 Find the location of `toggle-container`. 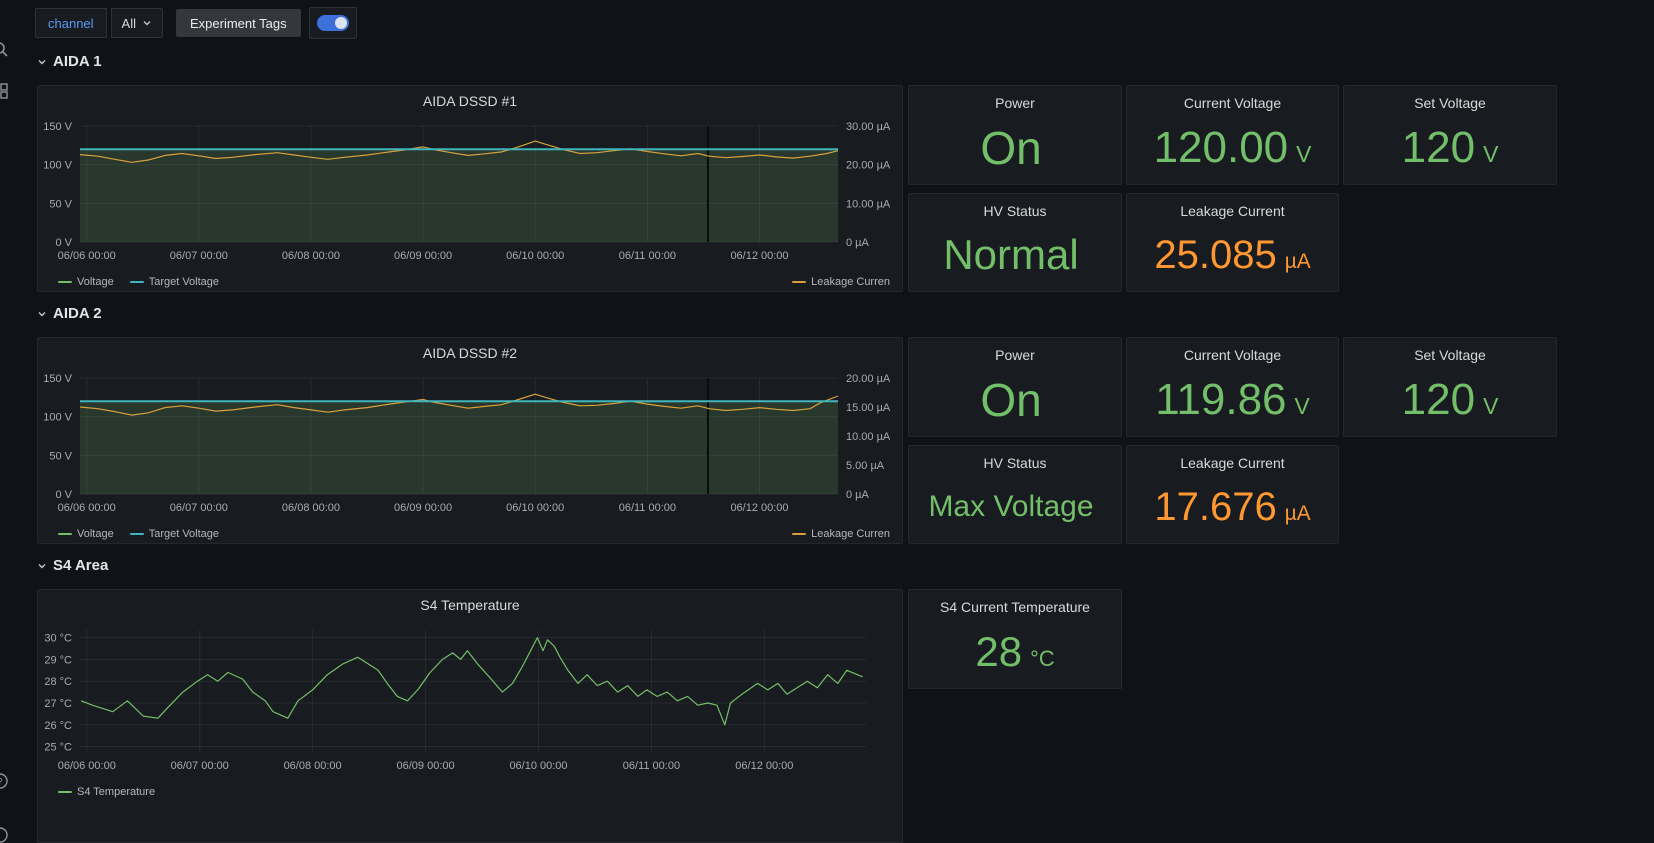

toggle-container is located at coordinates (332, 23).